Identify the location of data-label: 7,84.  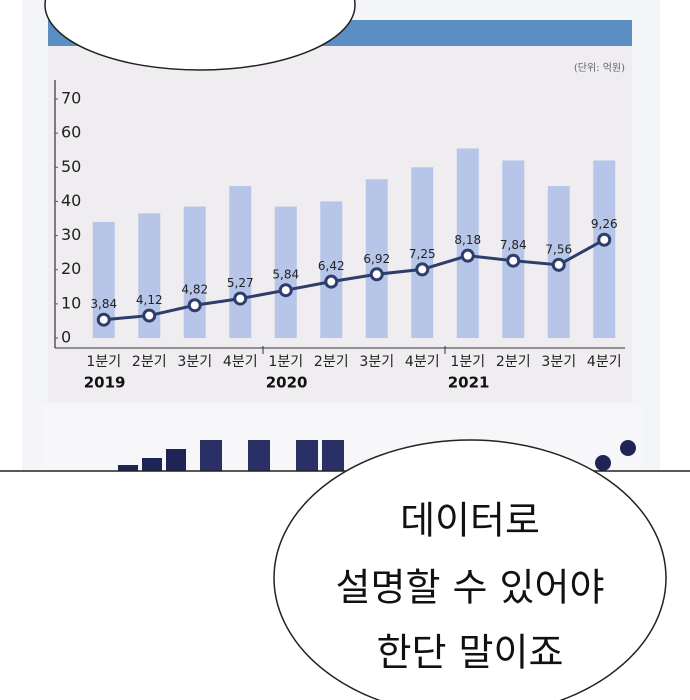
(513, 245).